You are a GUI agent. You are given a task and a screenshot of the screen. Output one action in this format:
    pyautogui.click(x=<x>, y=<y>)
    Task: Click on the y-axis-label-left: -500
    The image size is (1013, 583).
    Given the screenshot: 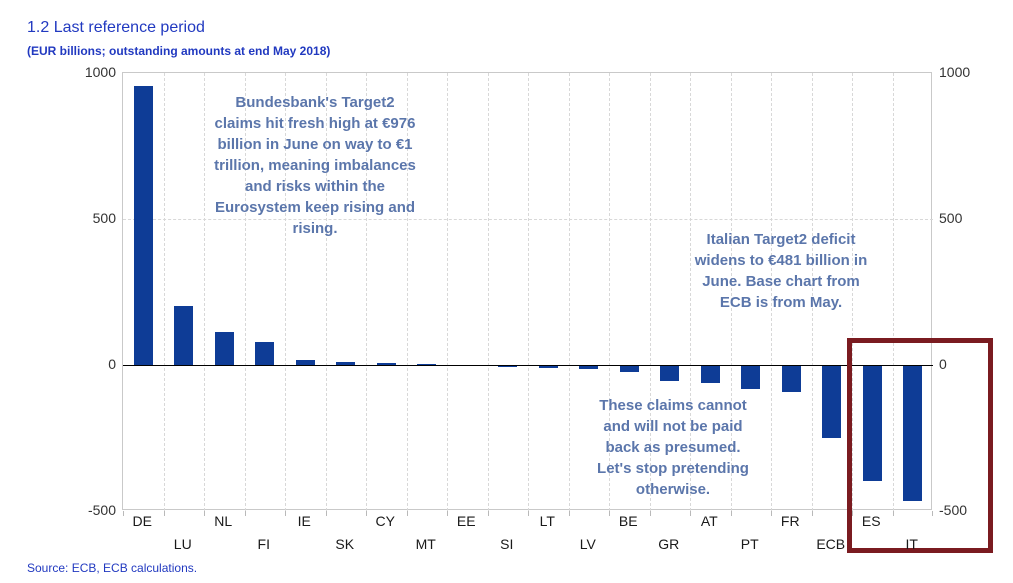 What is the action you would take?
    pyautogui.click(x=101, y=510)
    